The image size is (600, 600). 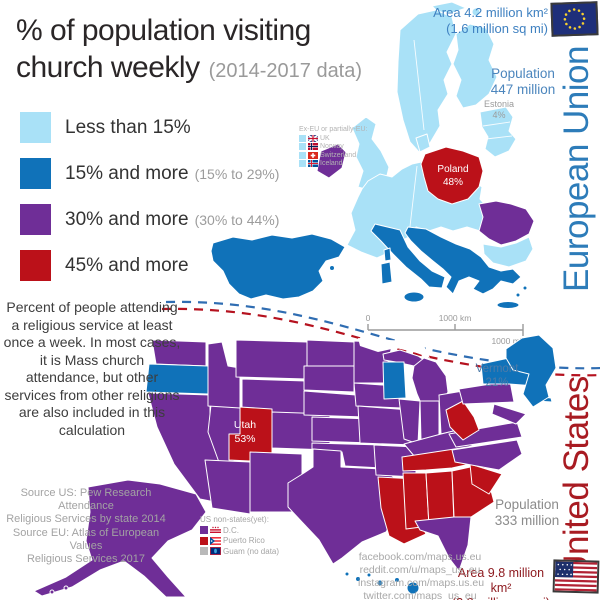 What do you see at coordinates (204, 540) in the screenshot?
I see `45plus-swatch` at bounding box center [204, 540].